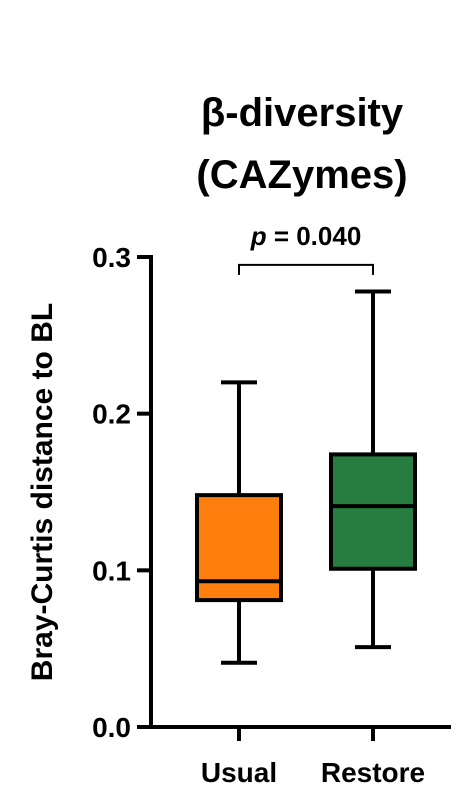  What do you see at coordinates (301, 175) in the screenshot?
I see `title-line-2: (CAZymes)` at bounding box center [301, 175].